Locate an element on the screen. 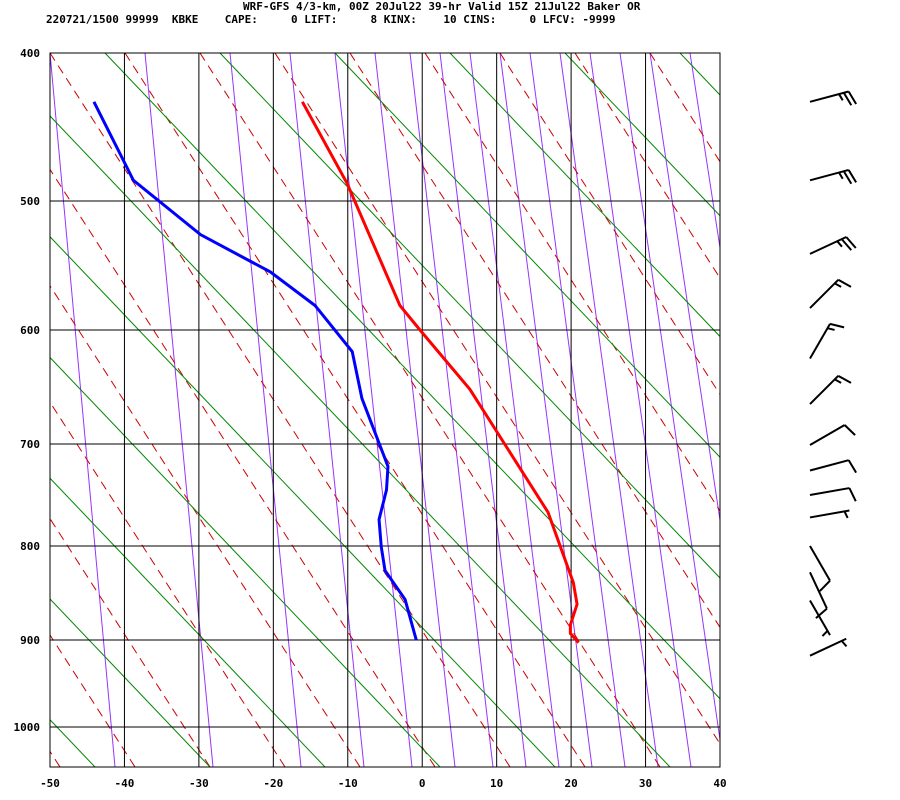  x-tick-label: 30 is located at coordinates (645, 783).